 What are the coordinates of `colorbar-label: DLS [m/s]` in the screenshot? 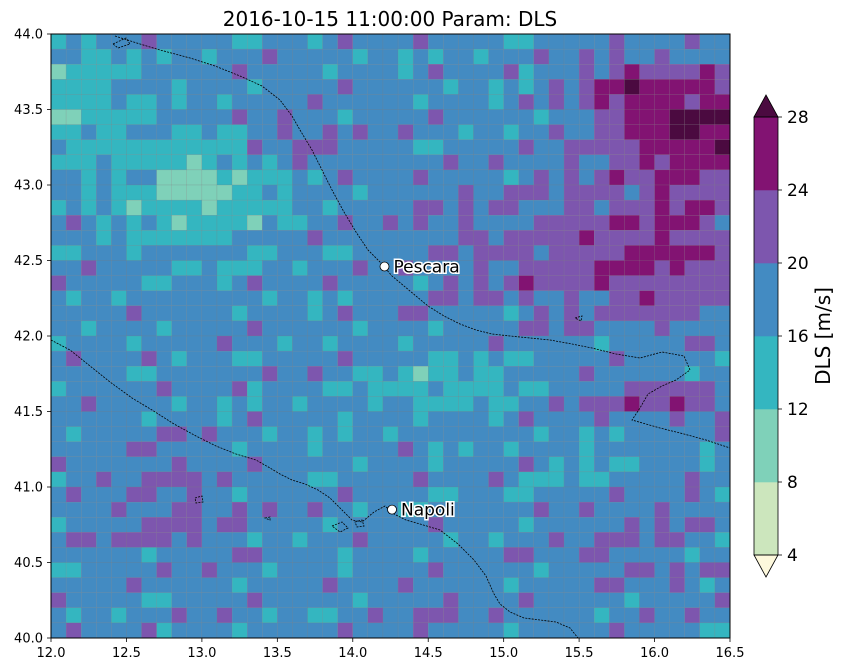 It's located at (823, 336).